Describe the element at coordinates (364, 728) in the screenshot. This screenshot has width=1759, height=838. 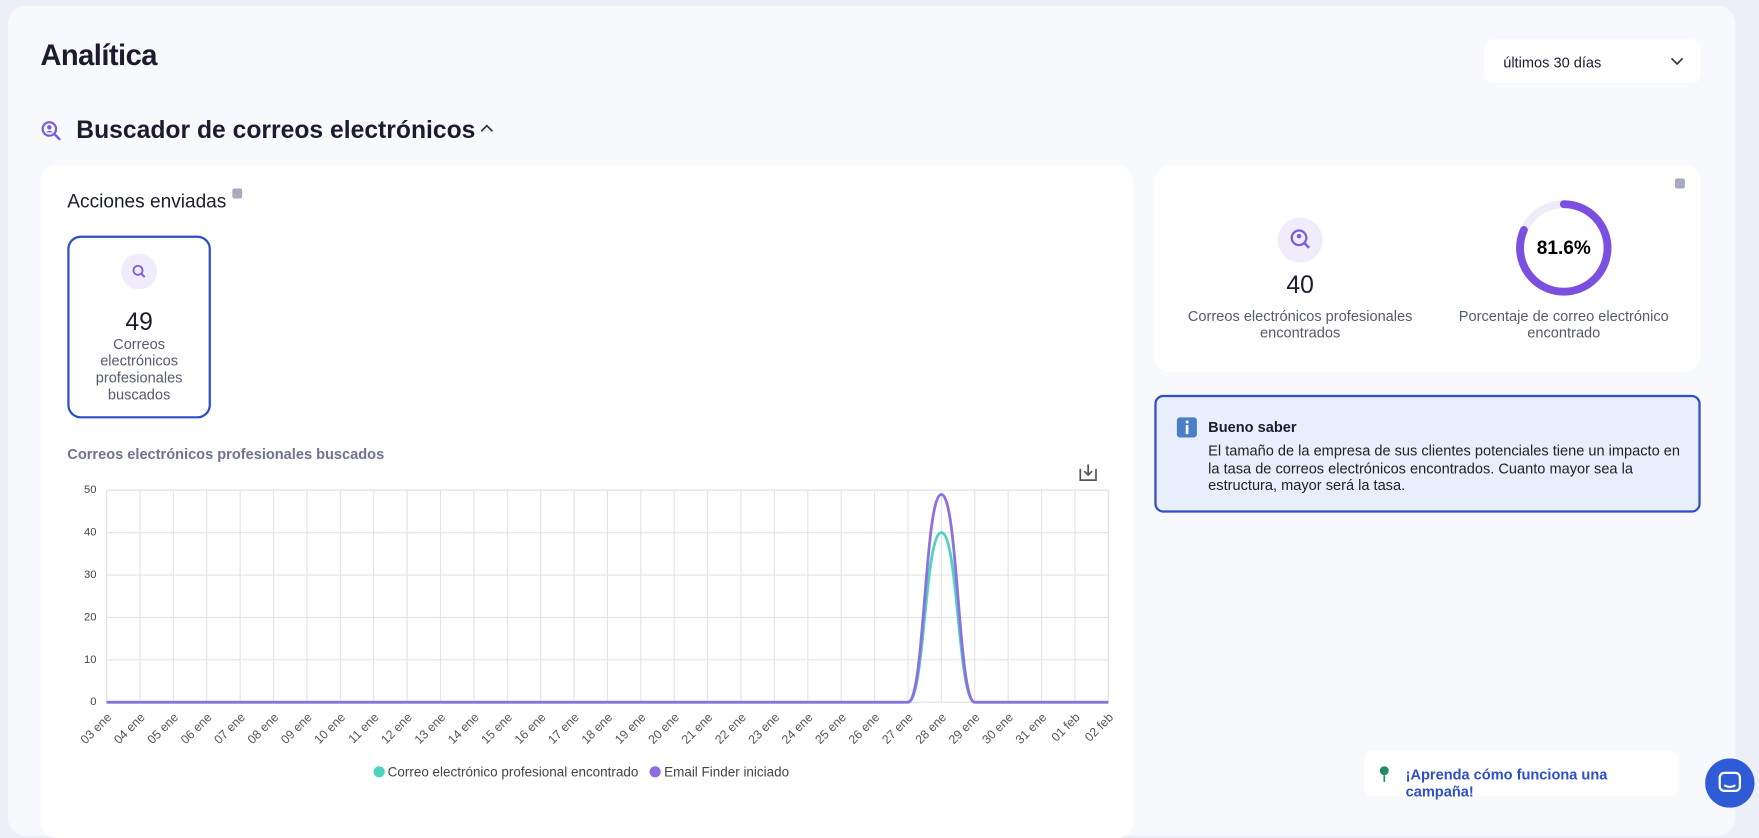
I see `x-tick-label: 11 ene` at that location.